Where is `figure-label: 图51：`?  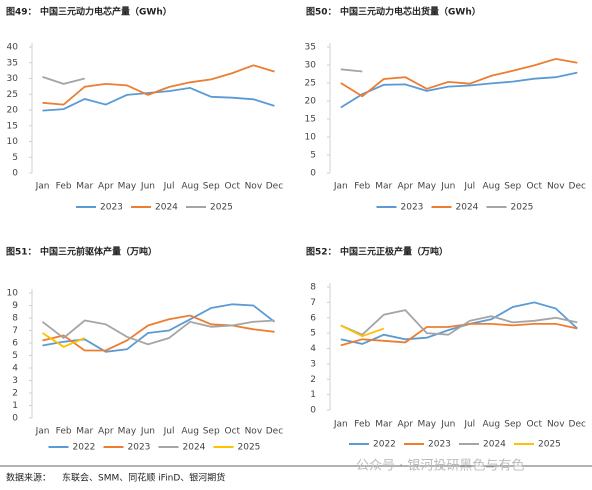 figure-label: 图51： is located at coordinates (21, 252).